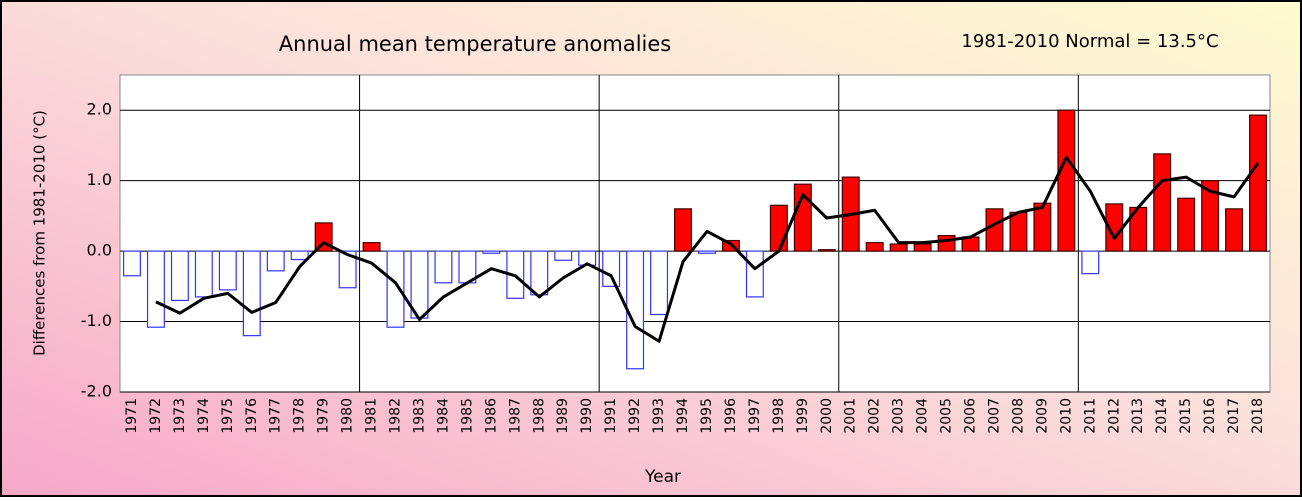  What do you see at coordinates (348, 416) in the screenshot?
I see `x-tick-label: 1980` at bounding box center [348, 416].